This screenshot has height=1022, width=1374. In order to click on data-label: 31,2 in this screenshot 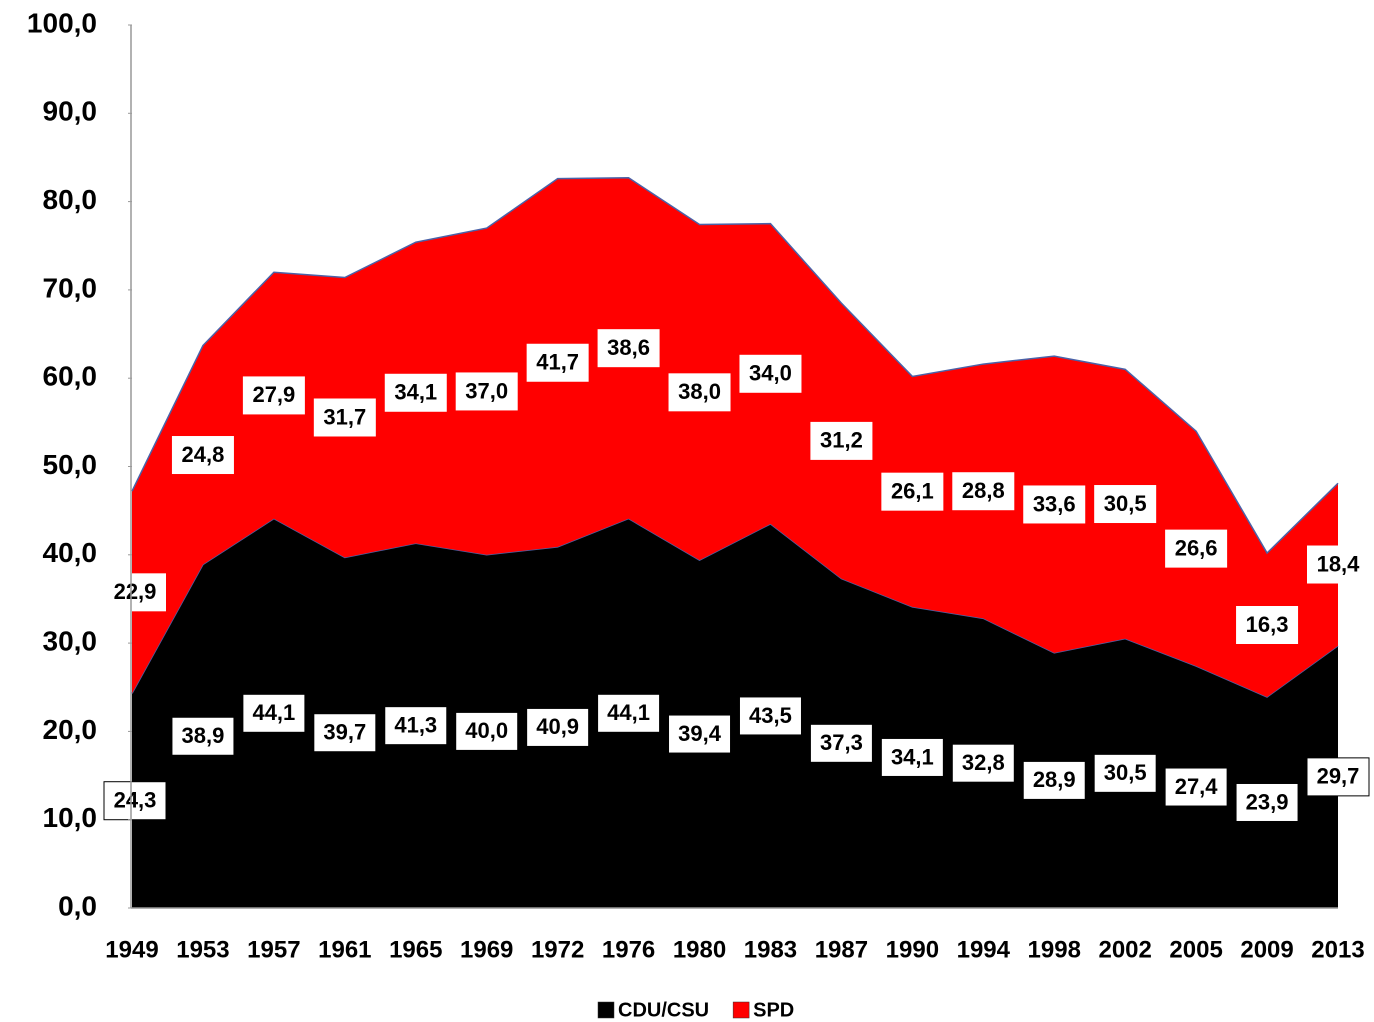, I will do `click(841, 440)`.